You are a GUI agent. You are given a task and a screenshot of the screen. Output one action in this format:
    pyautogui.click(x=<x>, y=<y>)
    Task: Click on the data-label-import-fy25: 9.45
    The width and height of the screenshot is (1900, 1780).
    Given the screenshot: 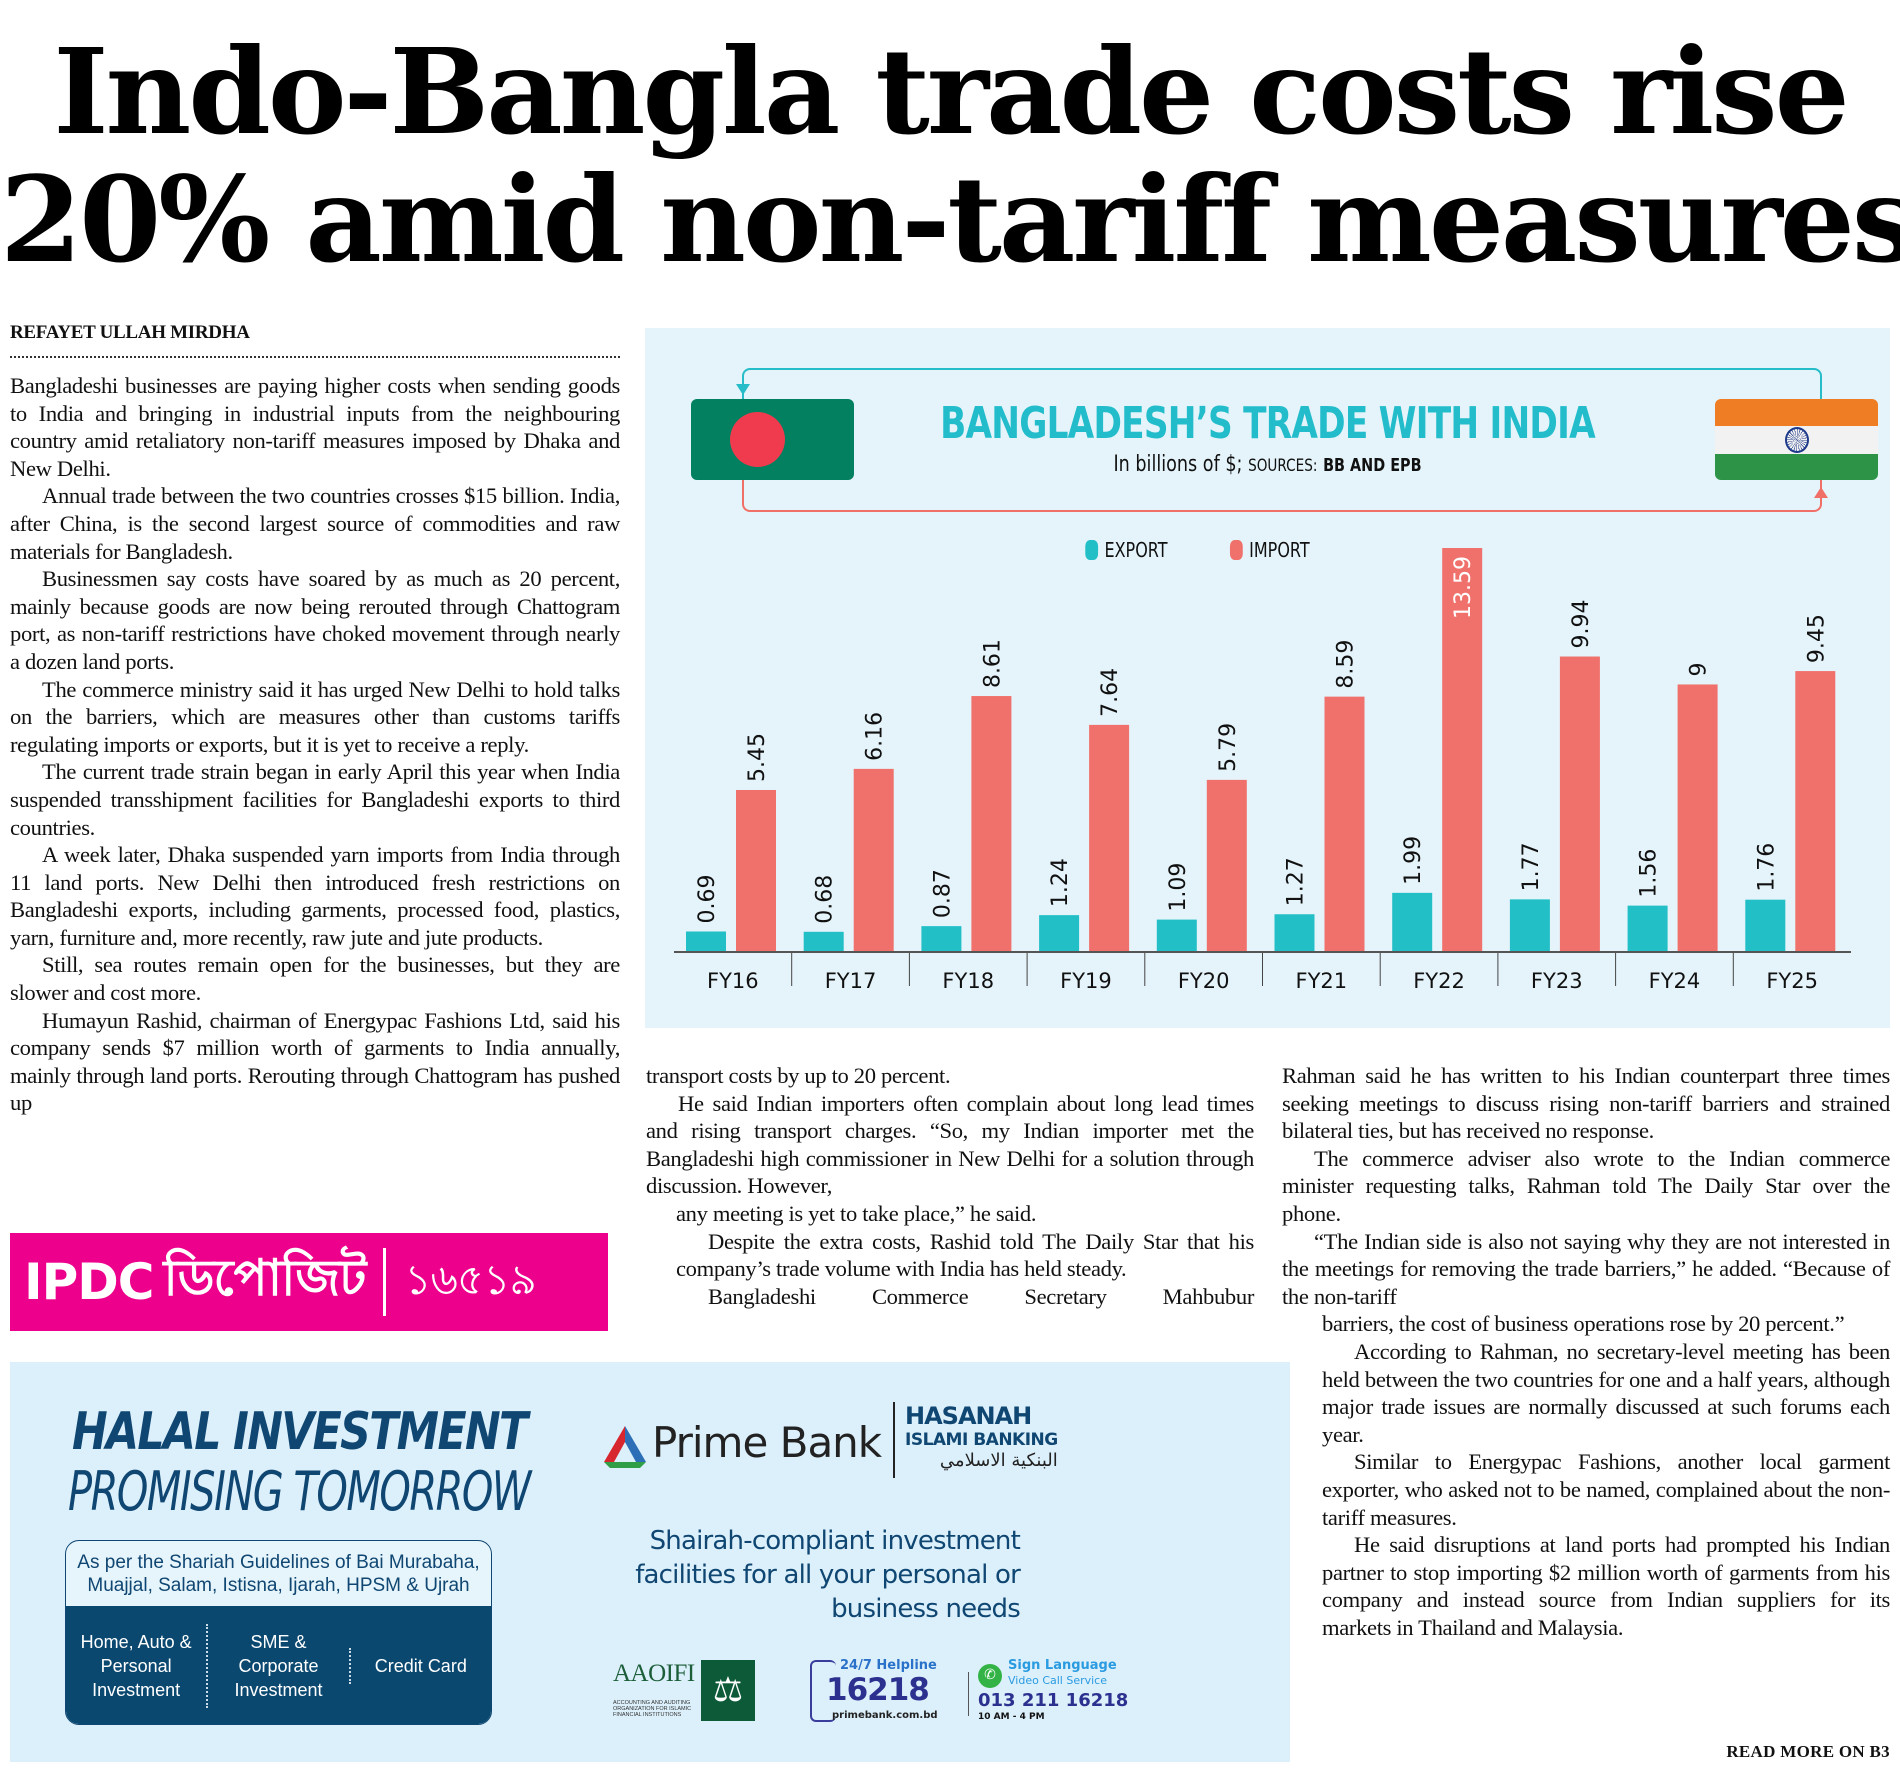 What is the action you would take?
    pyautogui.click(x=1816, y=638)
    